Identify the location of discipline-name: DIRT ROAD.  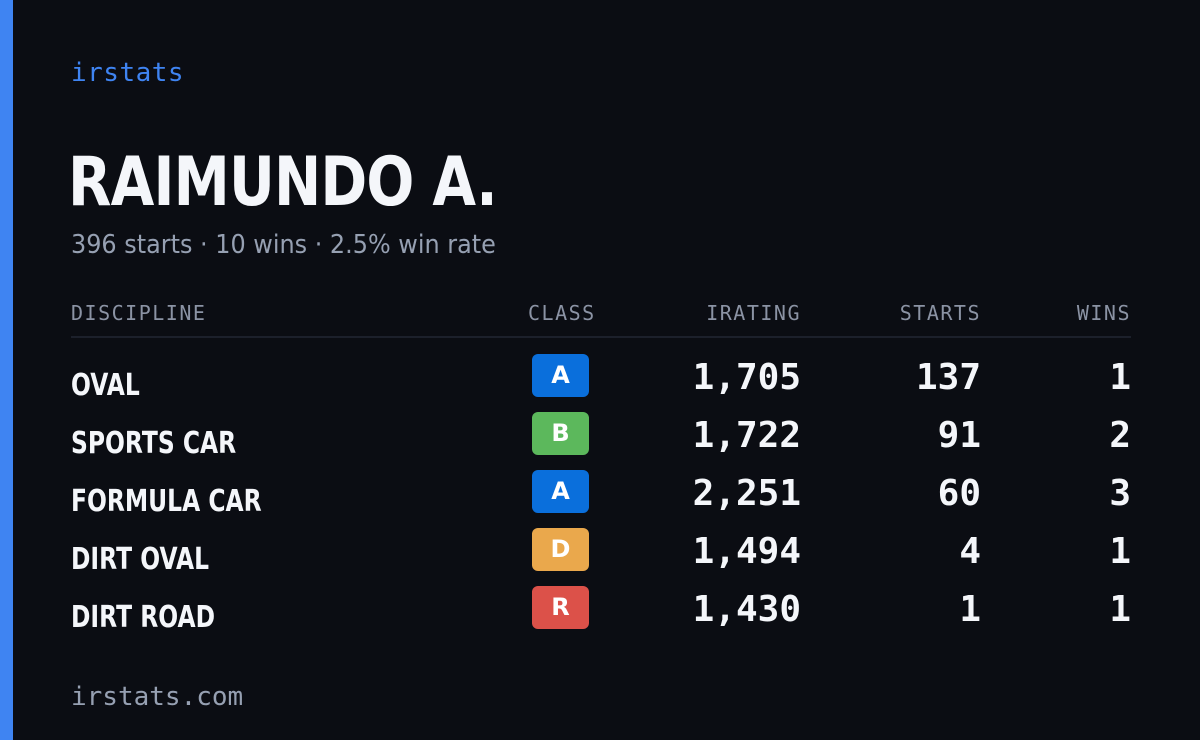
(143, 617).